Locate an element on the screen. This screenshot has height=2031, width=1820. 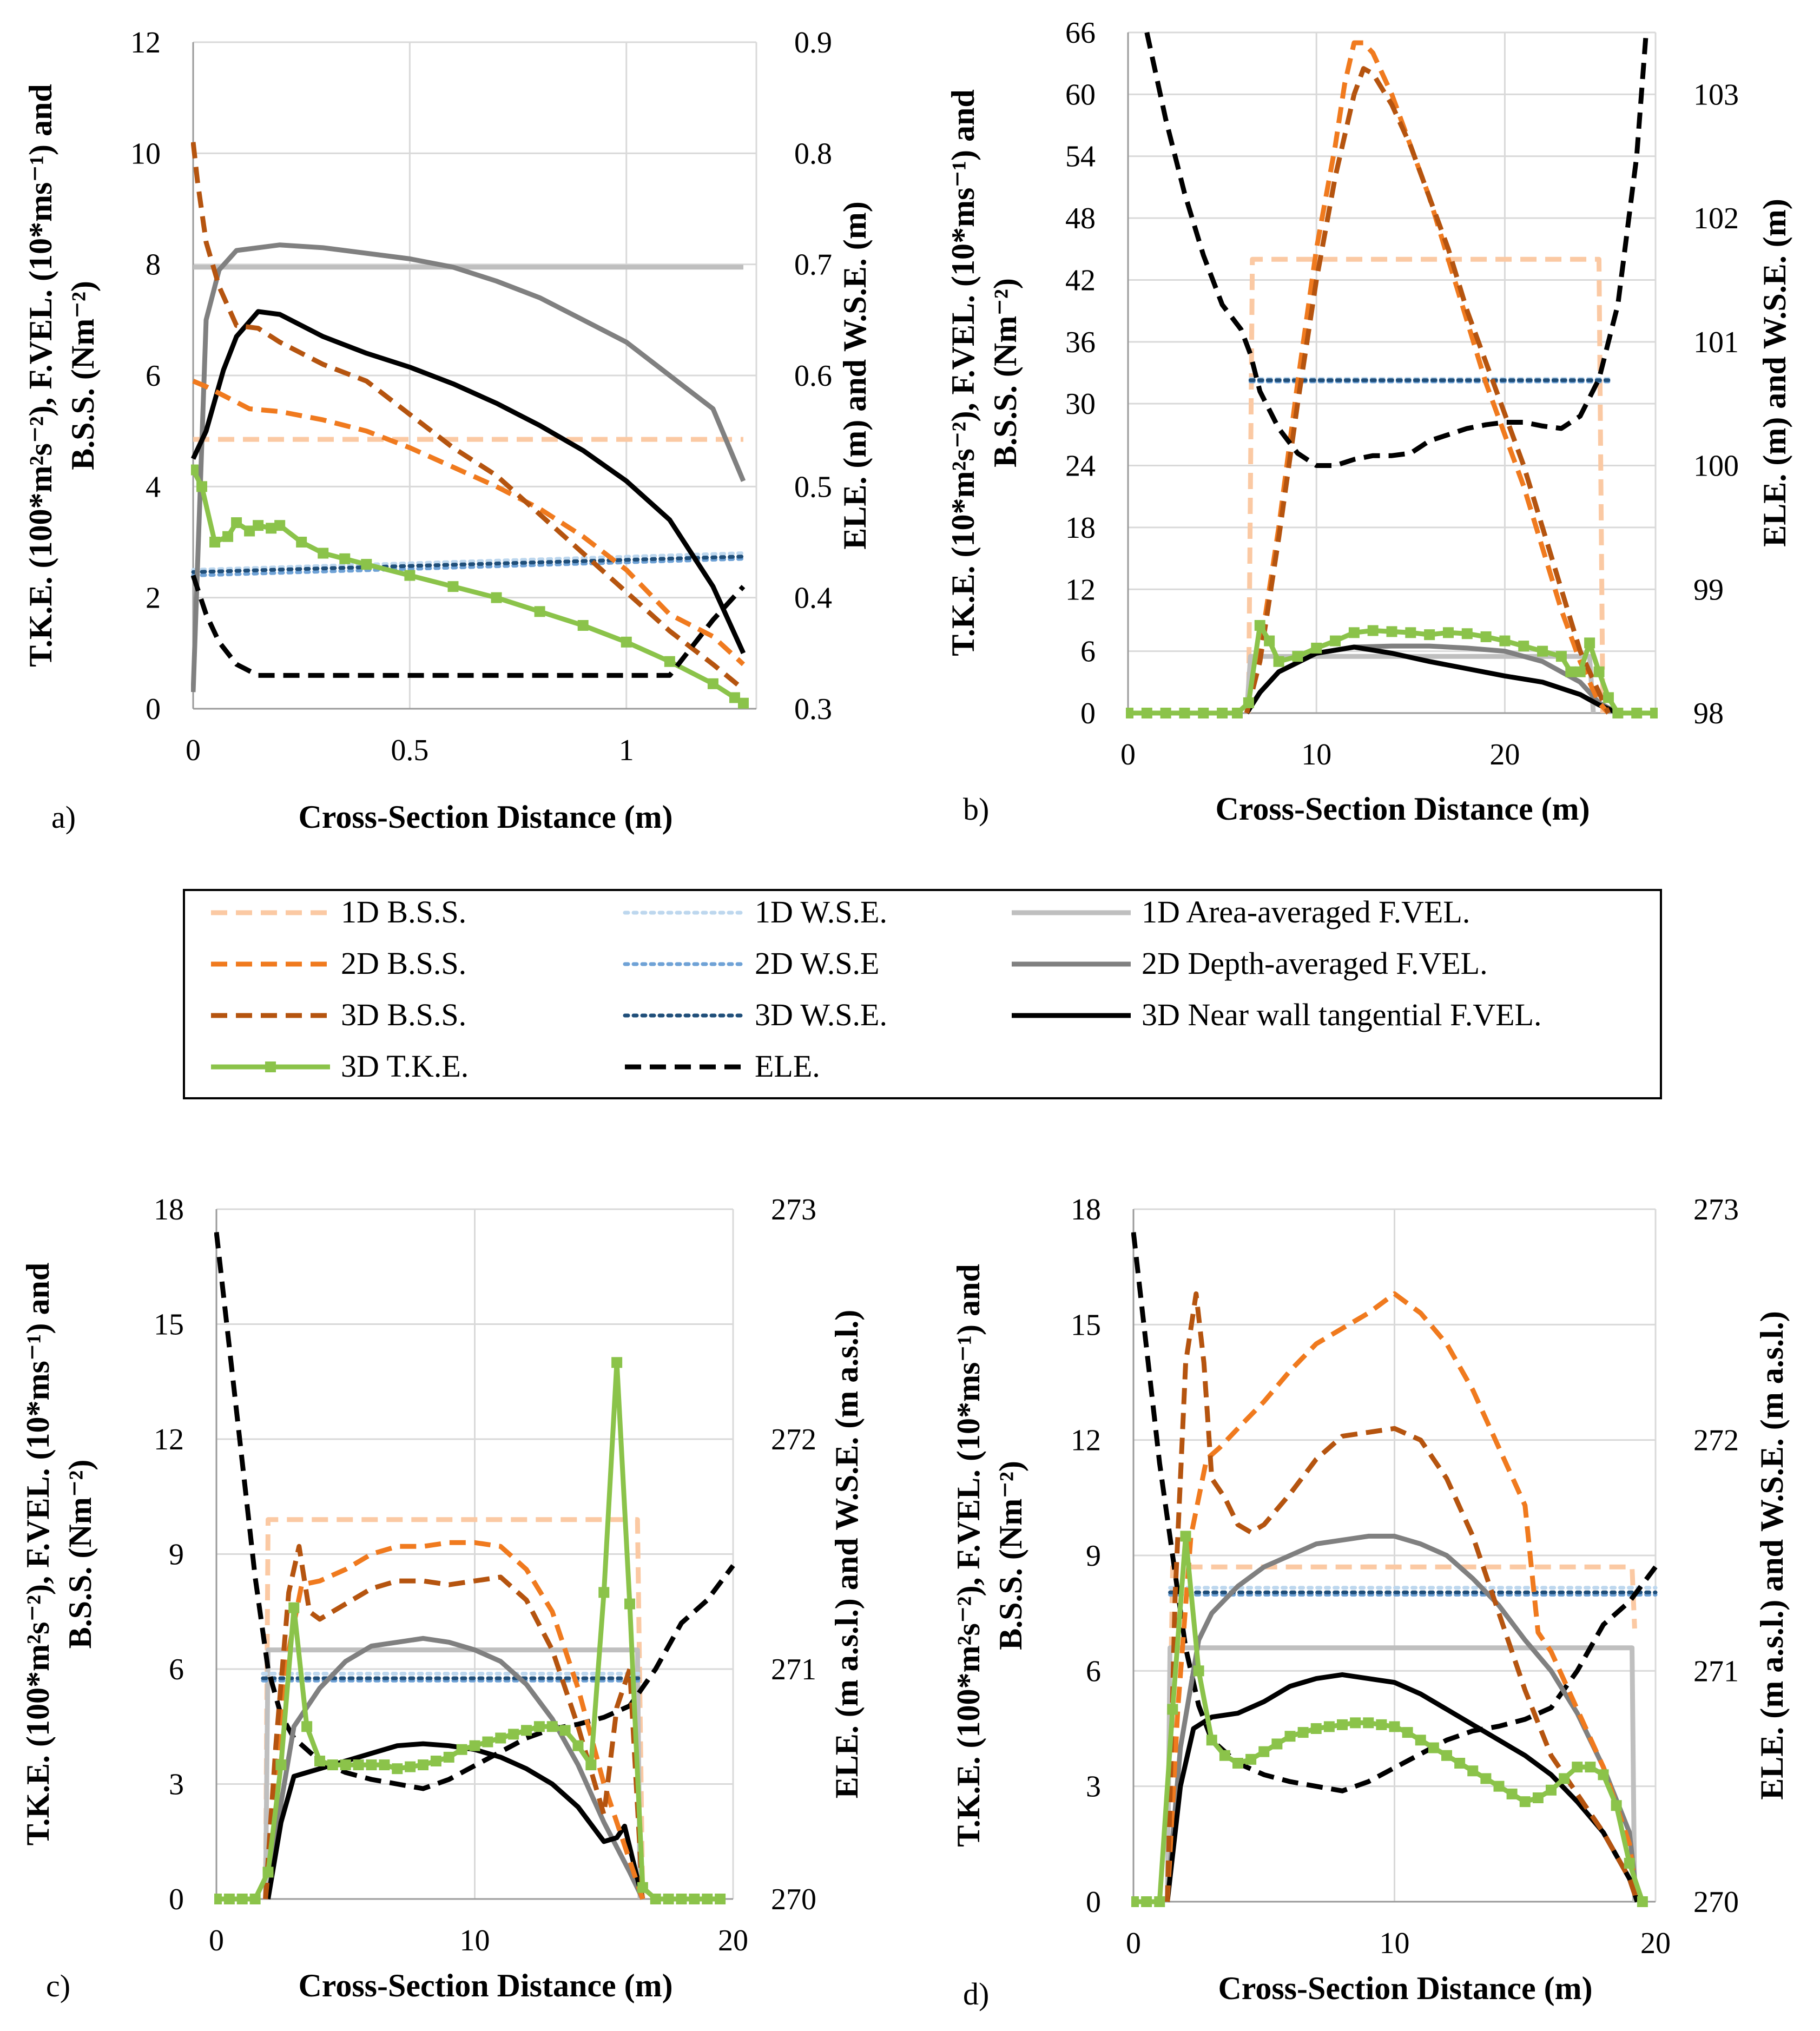
y-tick-label: 60 is located at coordinates (1080, 94).